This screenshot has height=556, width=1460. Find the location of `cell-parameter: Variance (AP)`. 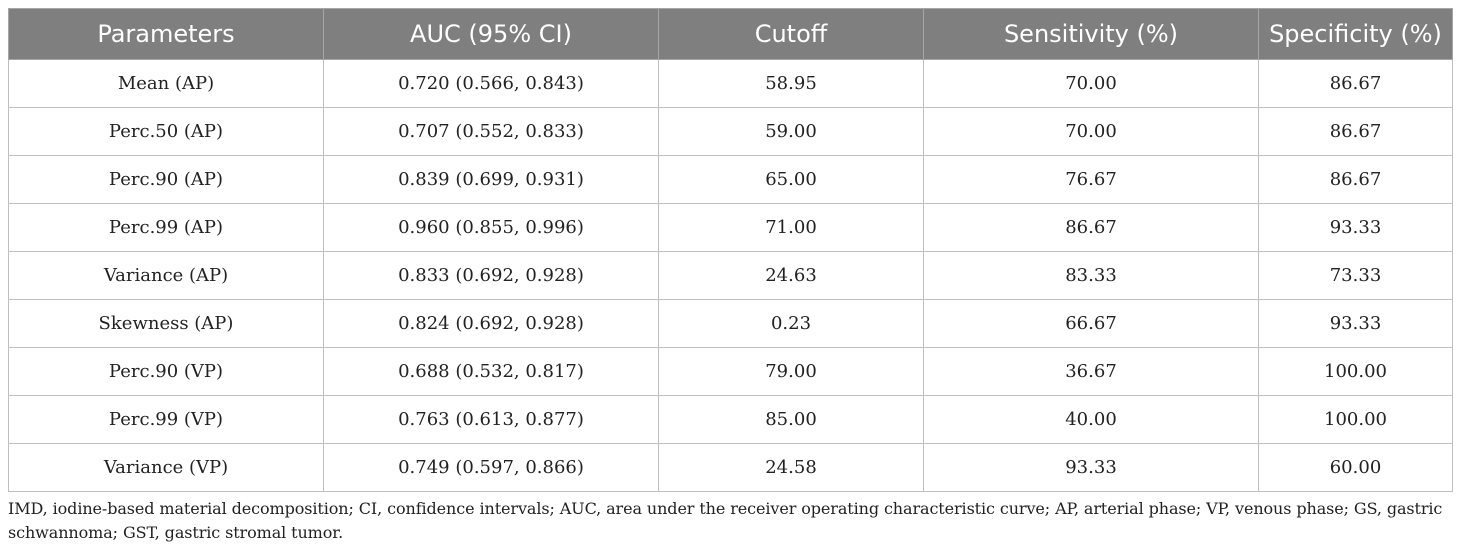

cell-parameter: Variance (AP) is located at coordinates (166, 275).